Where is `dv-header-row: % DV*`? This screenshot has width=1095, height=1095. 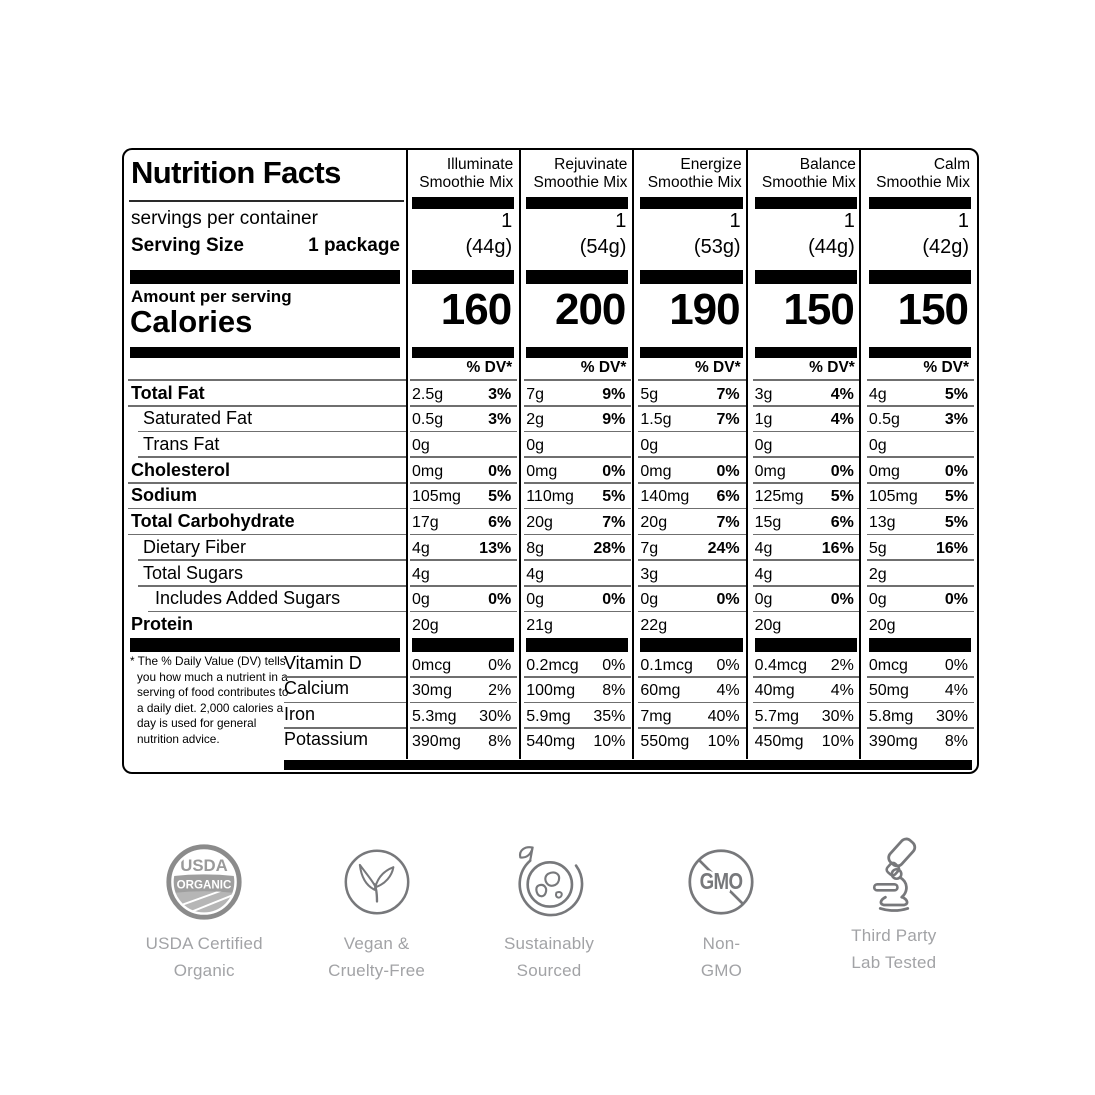 dv-header-row: % DV* is located at coordinates (691, 369).